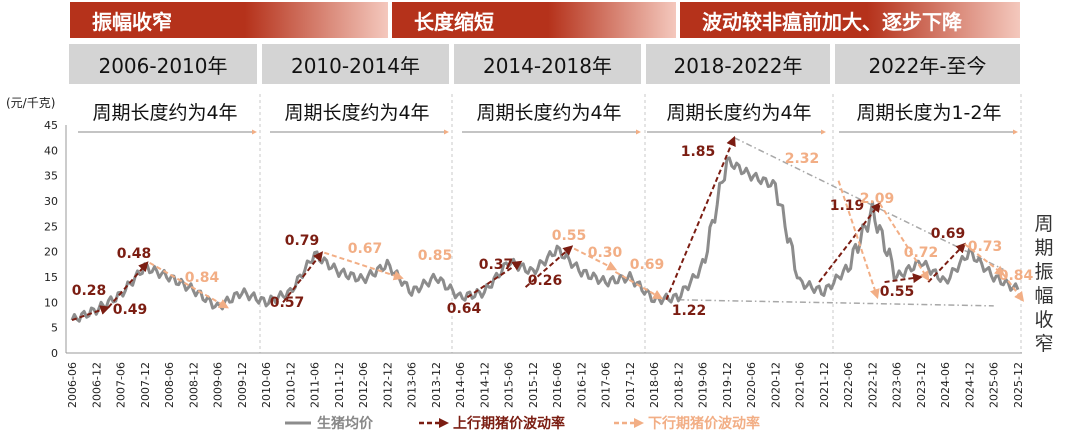 This screenshot has width=1080, height=443. What do you see at coordinates (355, 64) in the screenshot?
I see `period-header-2: 2010-2014年` at bounding box center [355, 64].